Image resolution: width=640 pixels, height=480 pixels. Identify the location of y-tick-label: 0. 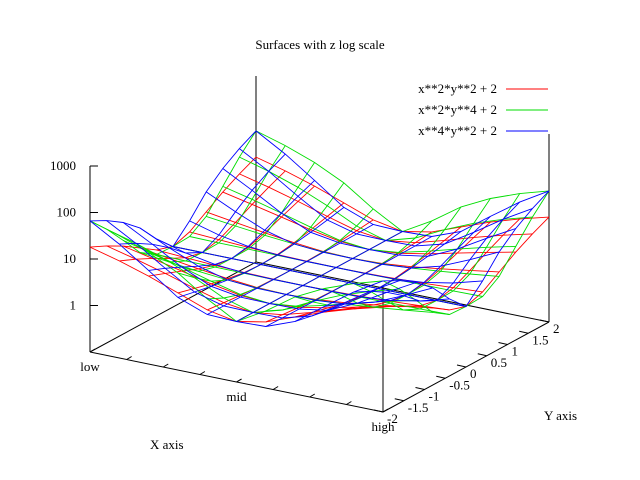
(473, 373).